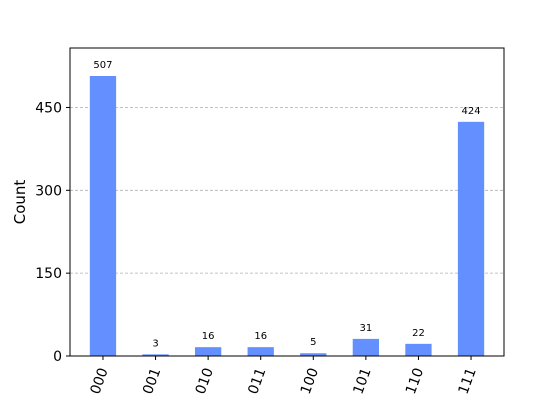 The image size is (560, 400). What do you see at coordinates (102, 65) in the screenshot?
I see `value-label: 507` at bounding box center [102, 65].